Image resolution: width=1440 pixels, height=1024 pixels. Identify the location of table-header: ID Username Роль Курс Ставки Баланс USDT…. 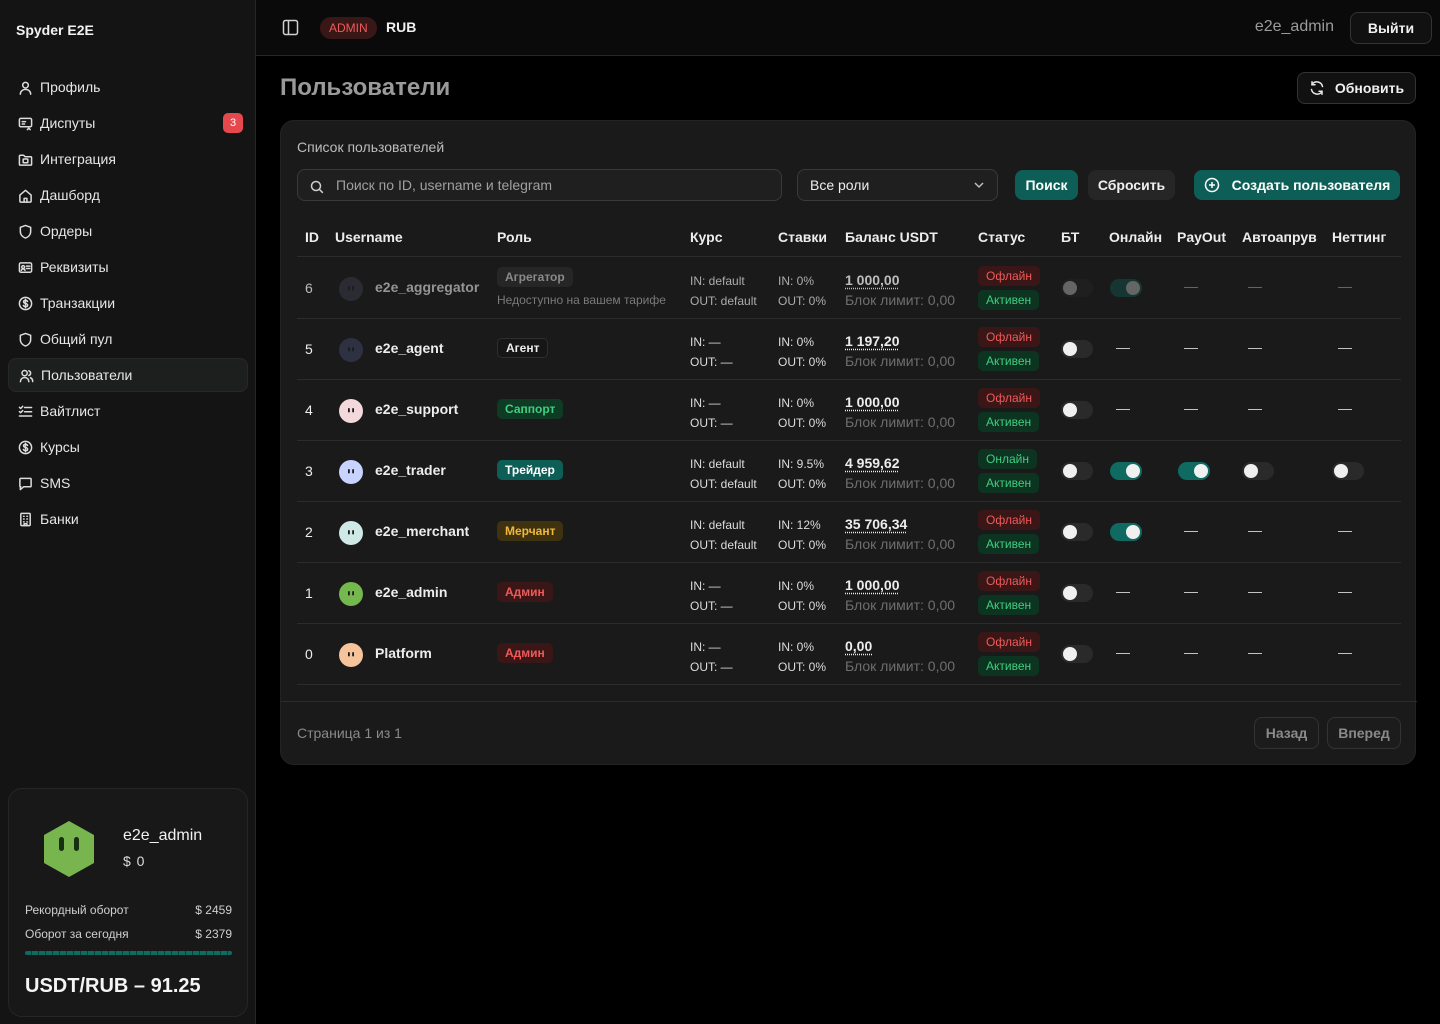
(849, 237).